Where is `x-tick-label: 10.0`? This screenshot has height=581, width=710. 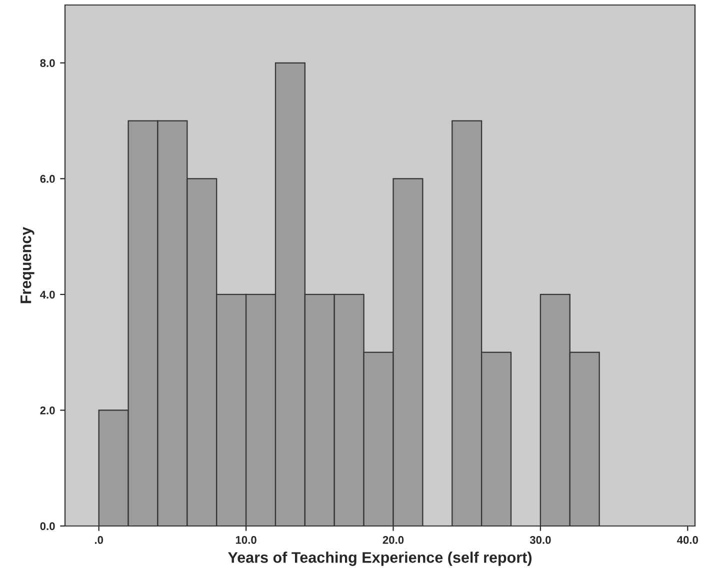
x-tick-label: 10.0 is located at coordinates (246, 540).